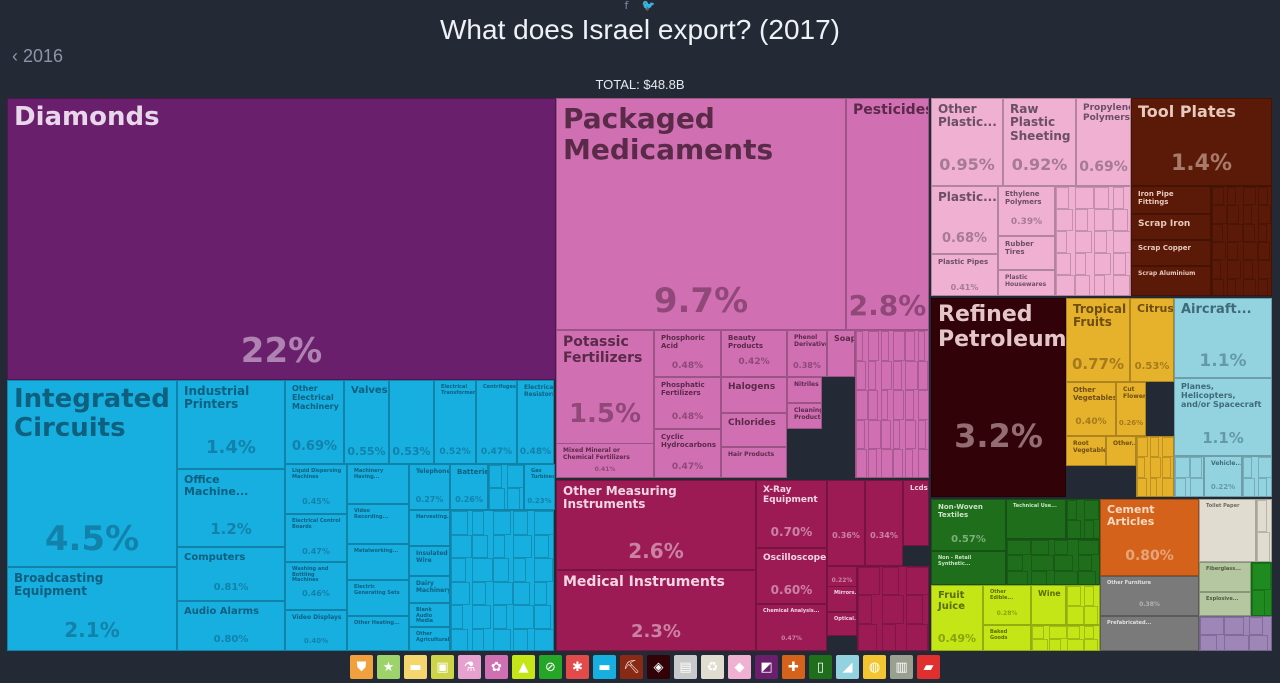 This screenshot has width=1280, height=683. I want to click on foodstuffs-icon: ▣, so click(442, 667).